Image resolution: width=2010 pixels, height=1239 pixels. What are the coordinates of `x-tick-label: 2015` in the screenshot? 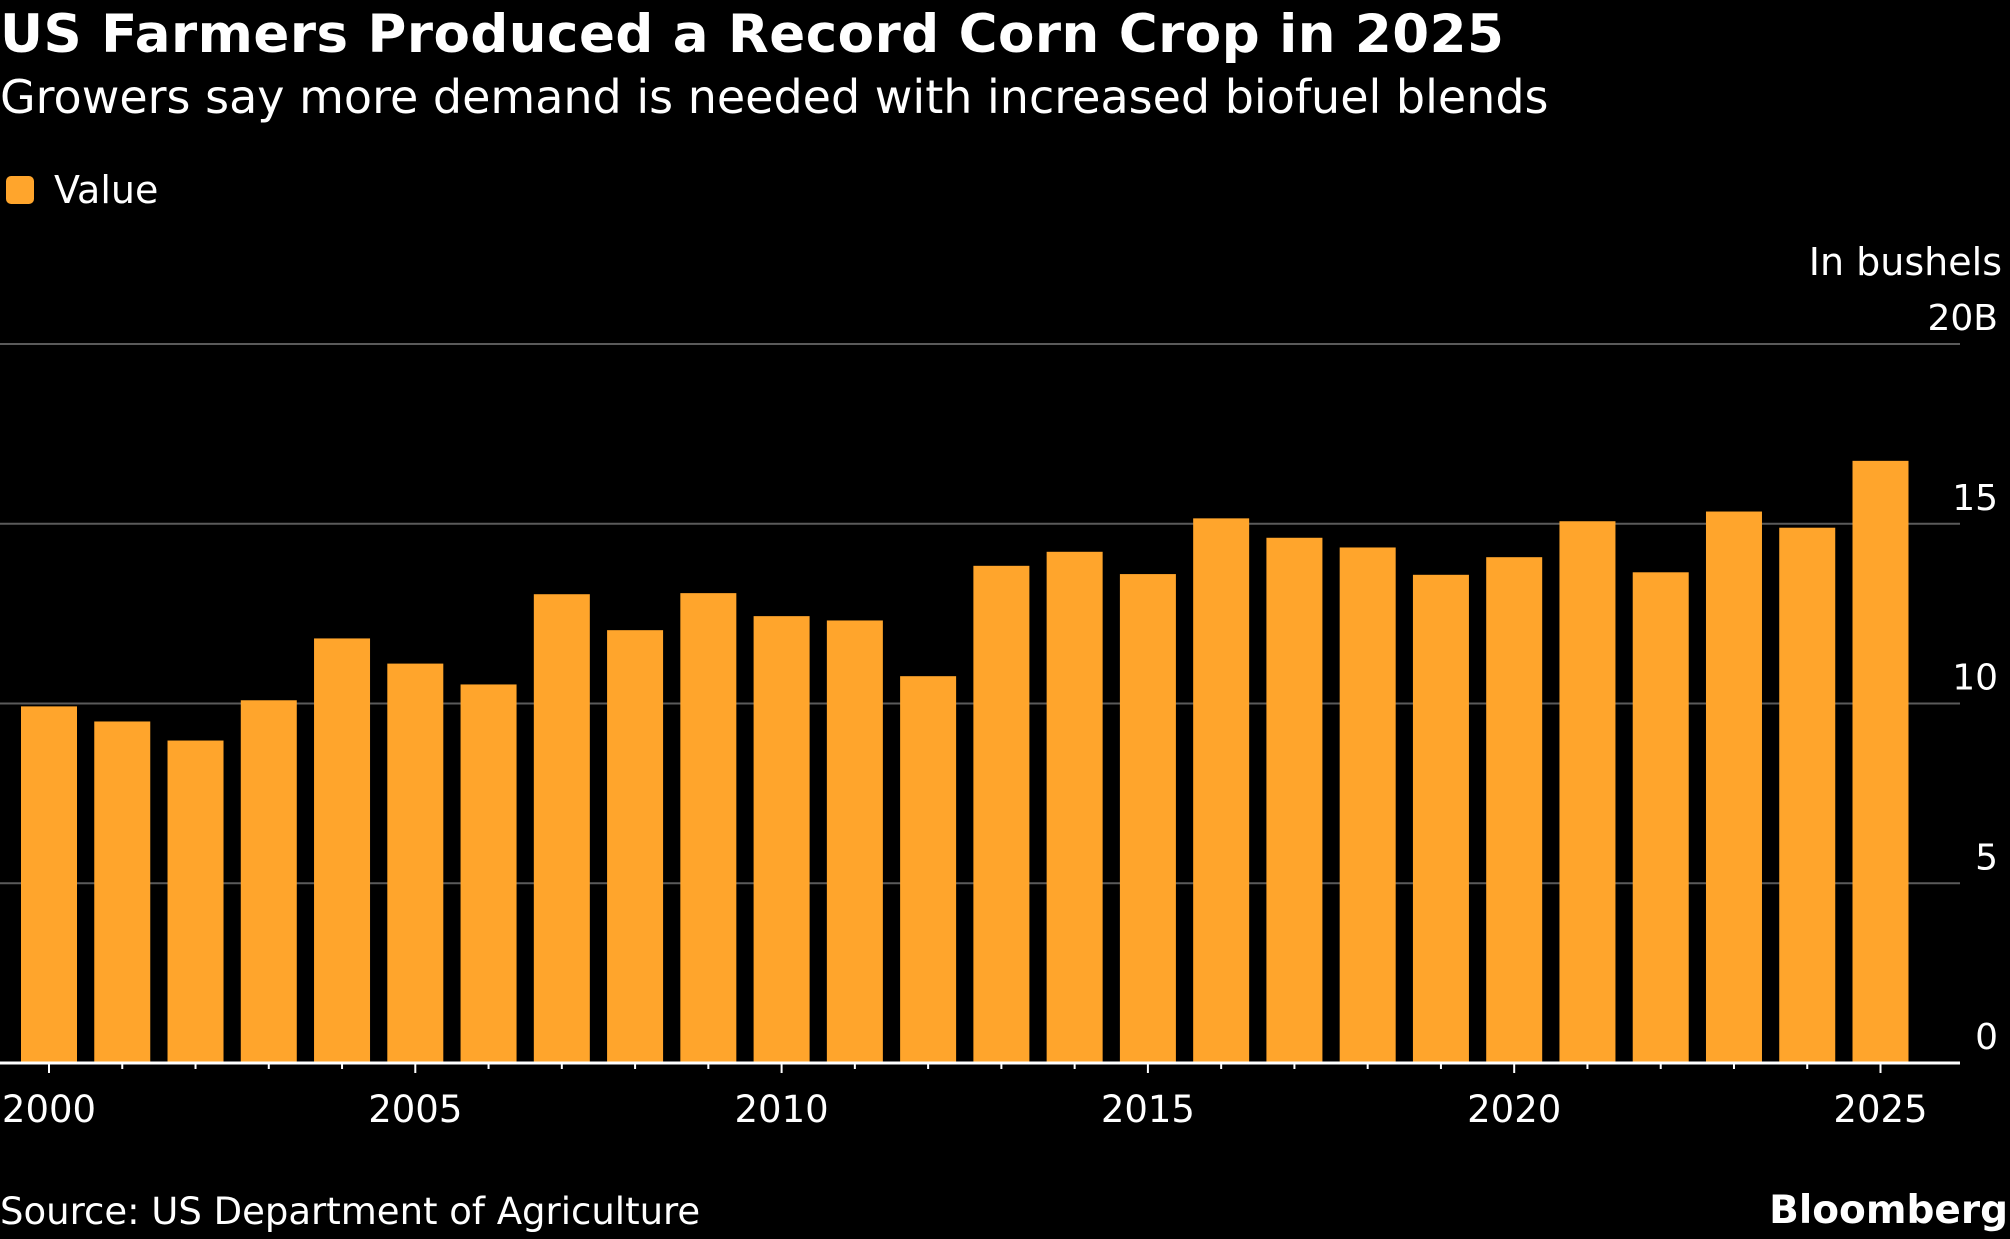 It's located at (1148, 1109).